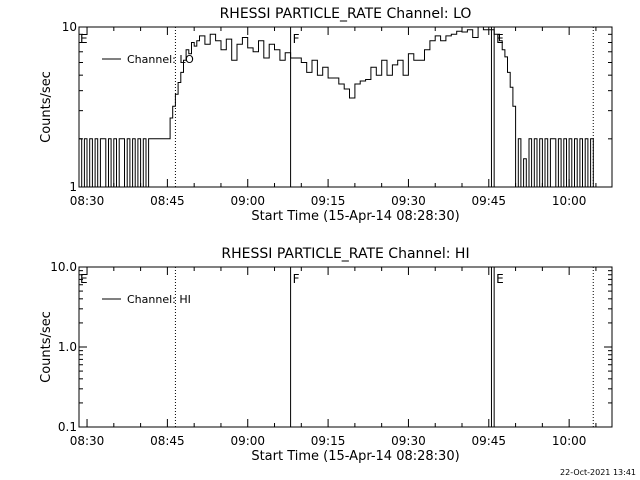 Image resolution: width=640 pixels, height=480 pixels. Describe the element at coordinates (73, 187) in the screenshot. I see `y-tick-label: 1` at that location.